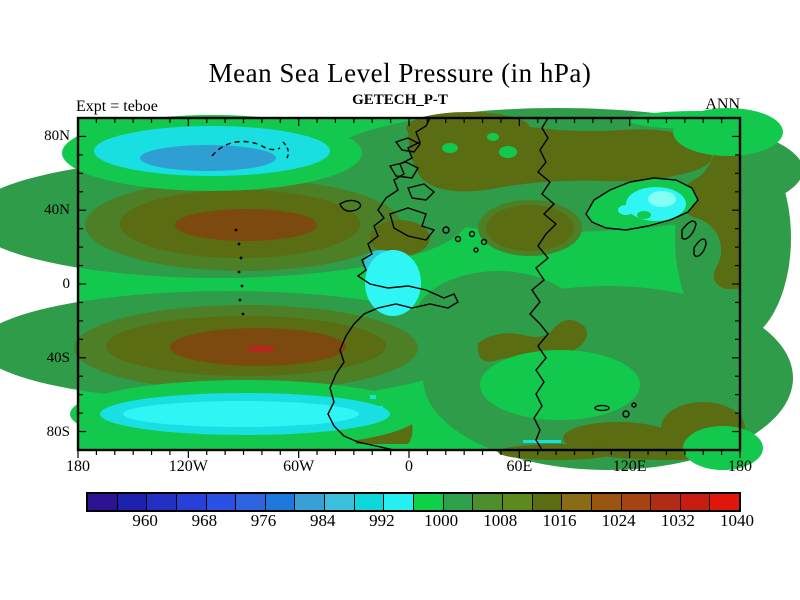  I want to click on x-axis-label: 120W, so click(188, 466).